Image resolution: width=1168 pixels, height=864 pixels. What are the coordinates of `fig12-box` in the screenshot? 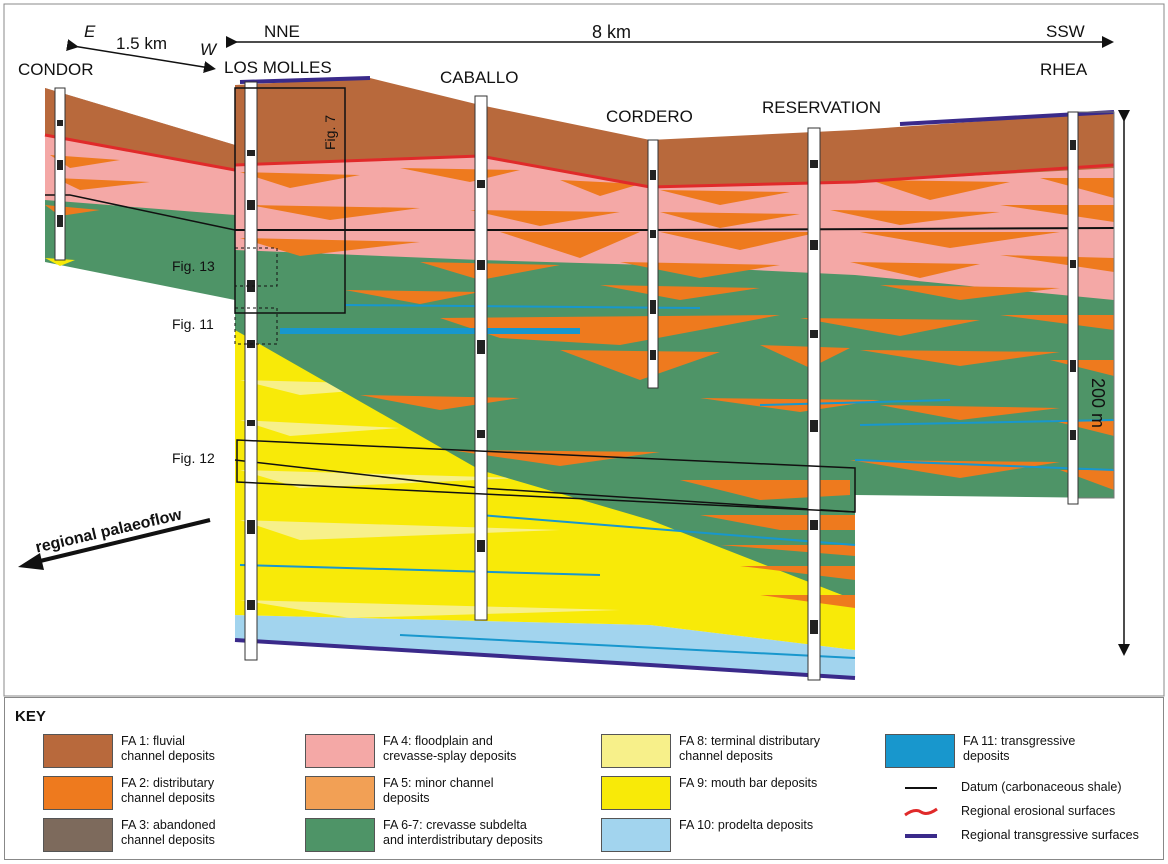 It's located at (546, 476).